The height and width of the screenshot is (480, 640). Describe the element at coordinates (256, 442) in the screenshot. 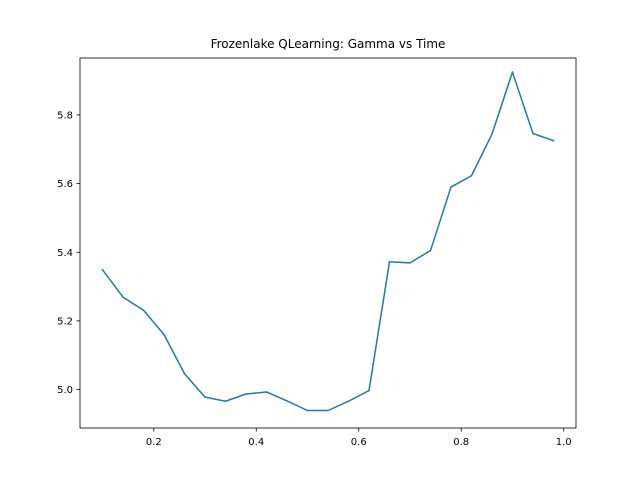

I see `x-tick-label: 0.4` at that location.